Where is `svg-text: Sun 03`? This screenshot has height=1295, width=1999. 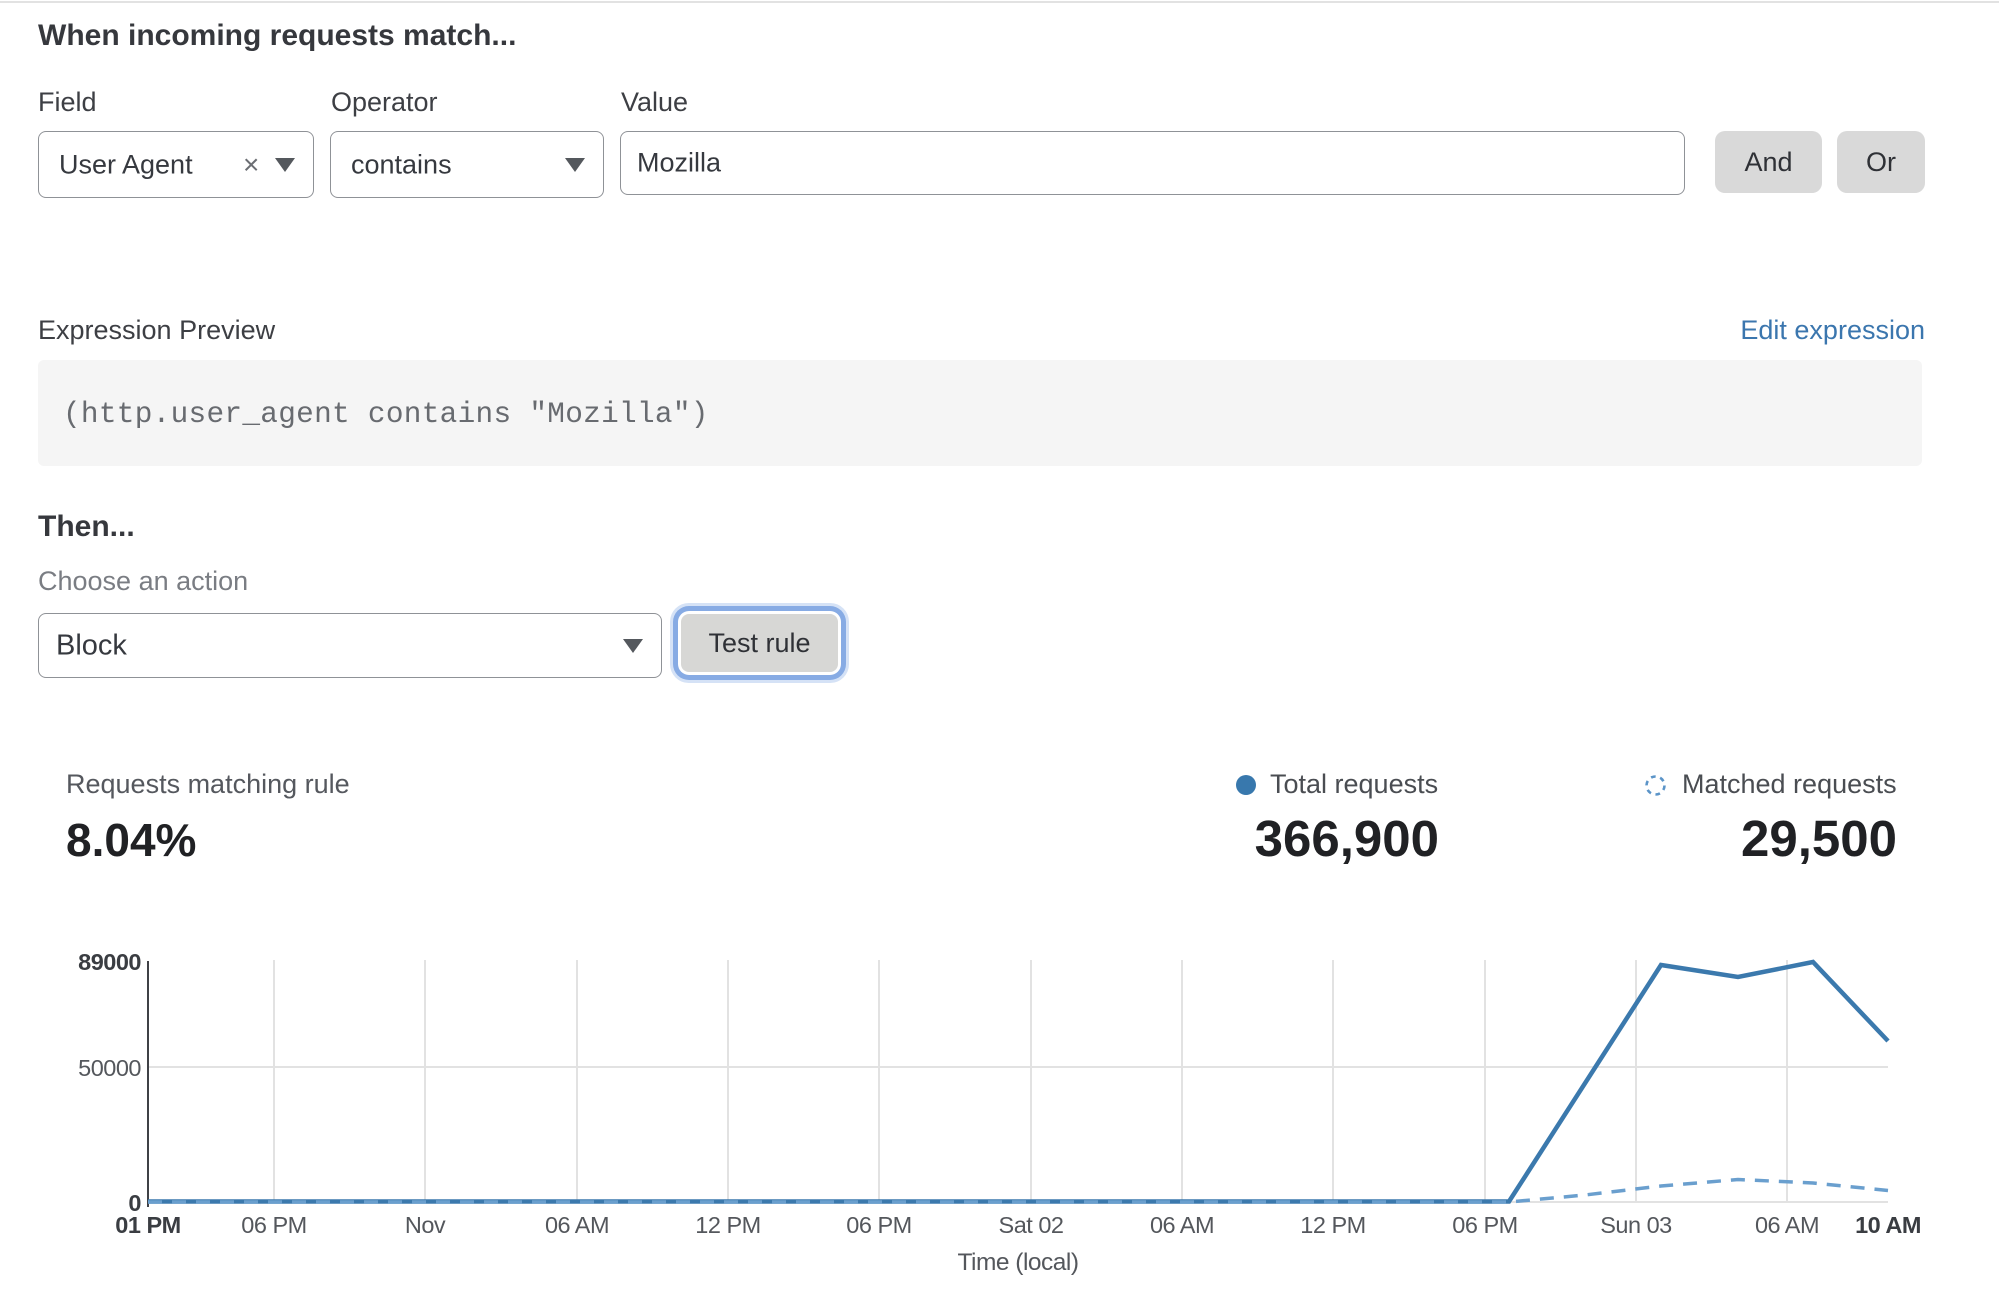
svg-text: Sun 03 is located at coordinates (1636, 1225).